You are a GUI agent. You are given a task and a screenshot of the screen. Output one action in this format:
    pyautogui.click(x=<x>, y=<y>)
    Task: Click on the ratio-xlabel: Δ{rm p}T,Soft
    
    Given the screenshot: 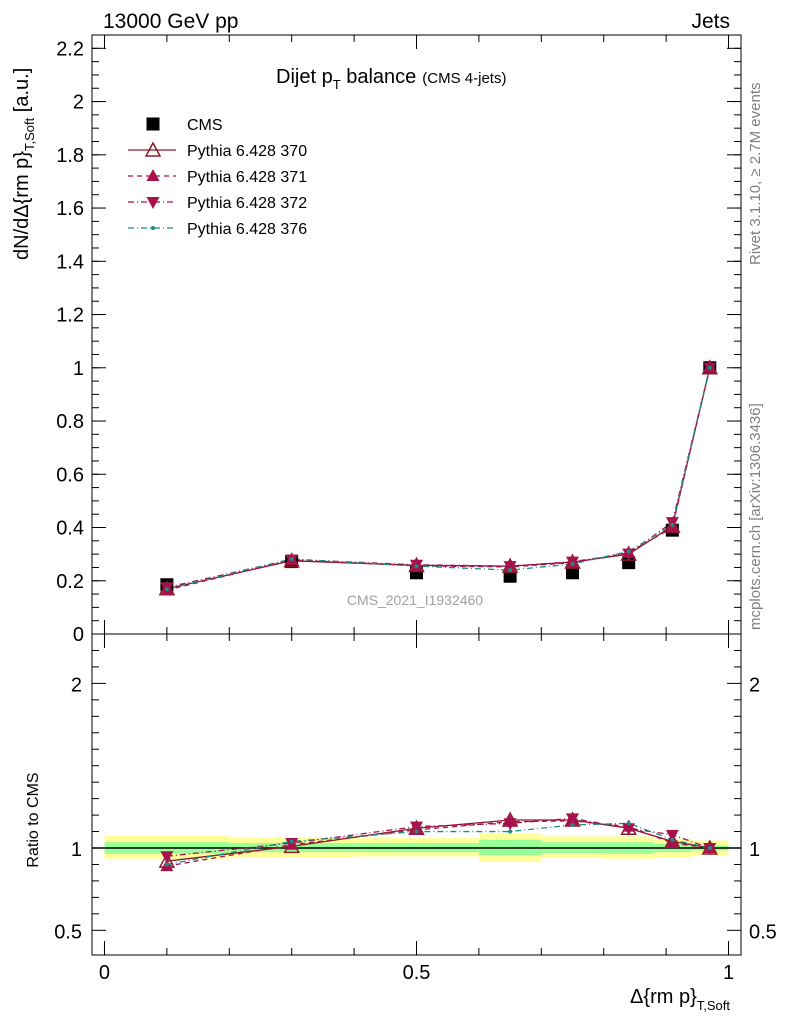 What is the action you would take?
    pyautogui.click(x=680, y=999)
    